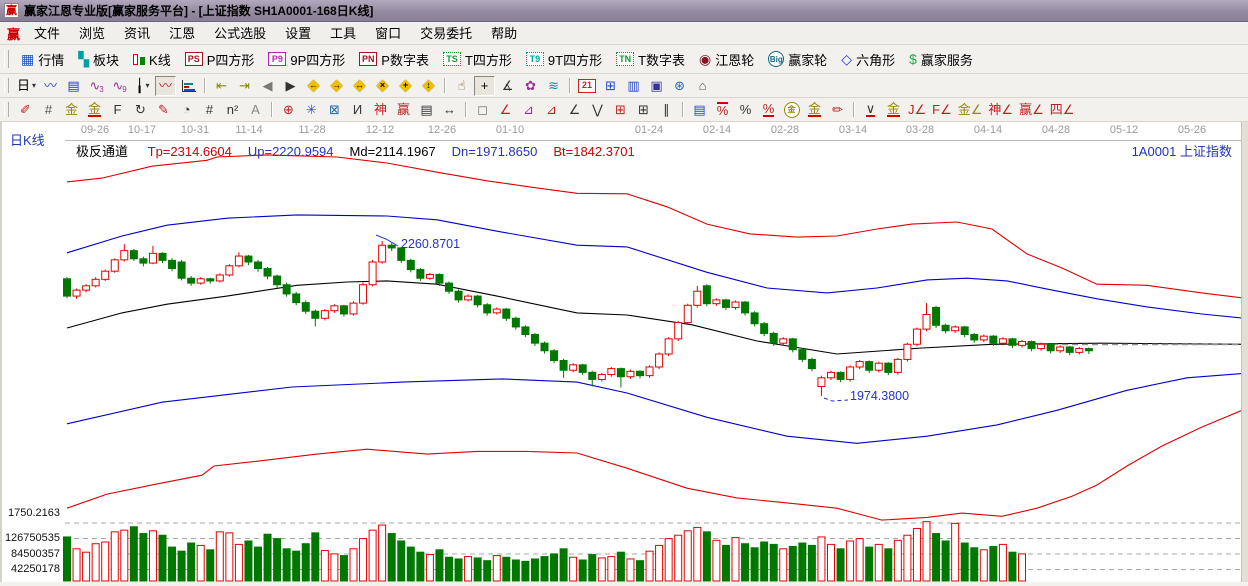 This screenshot has width=1248, height=586. I want to click on menu-item: 文件, so click(47, 33).